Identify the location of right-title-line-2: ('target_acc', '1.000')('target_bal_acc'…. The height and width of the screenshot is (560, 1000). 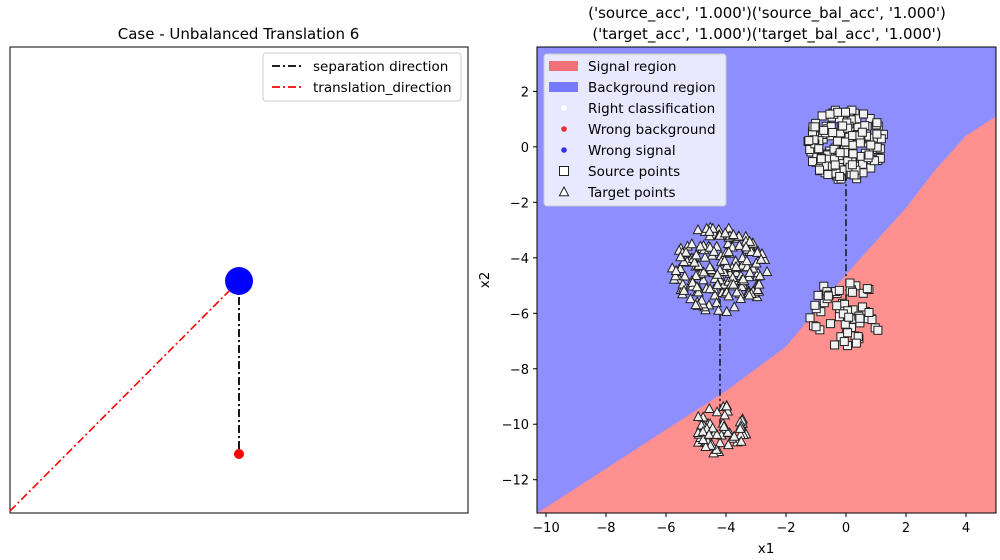
(766, 34).